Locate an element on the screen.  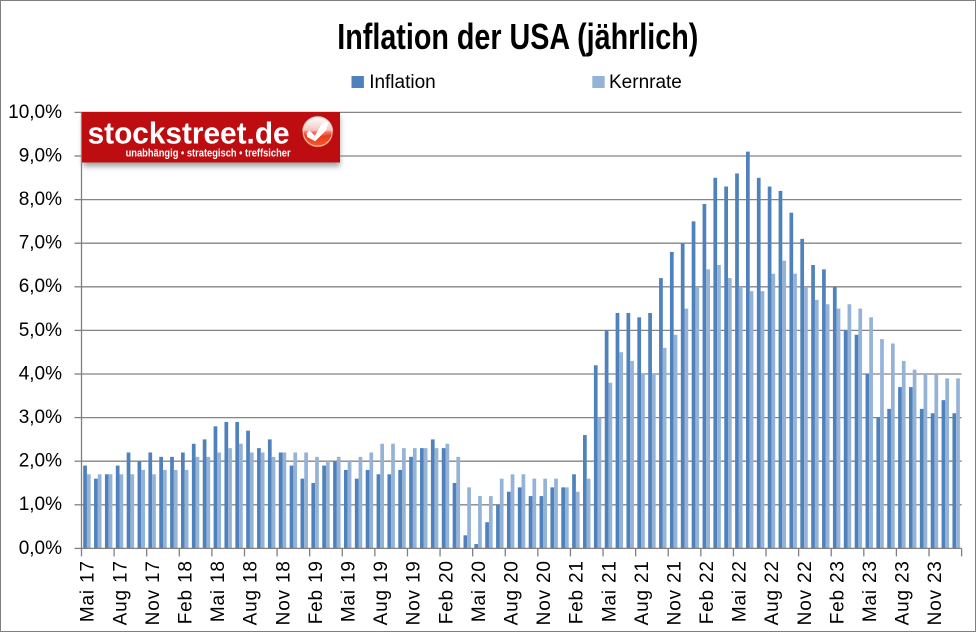
svg-text: 6,0% is located at coordinates (40, 286).